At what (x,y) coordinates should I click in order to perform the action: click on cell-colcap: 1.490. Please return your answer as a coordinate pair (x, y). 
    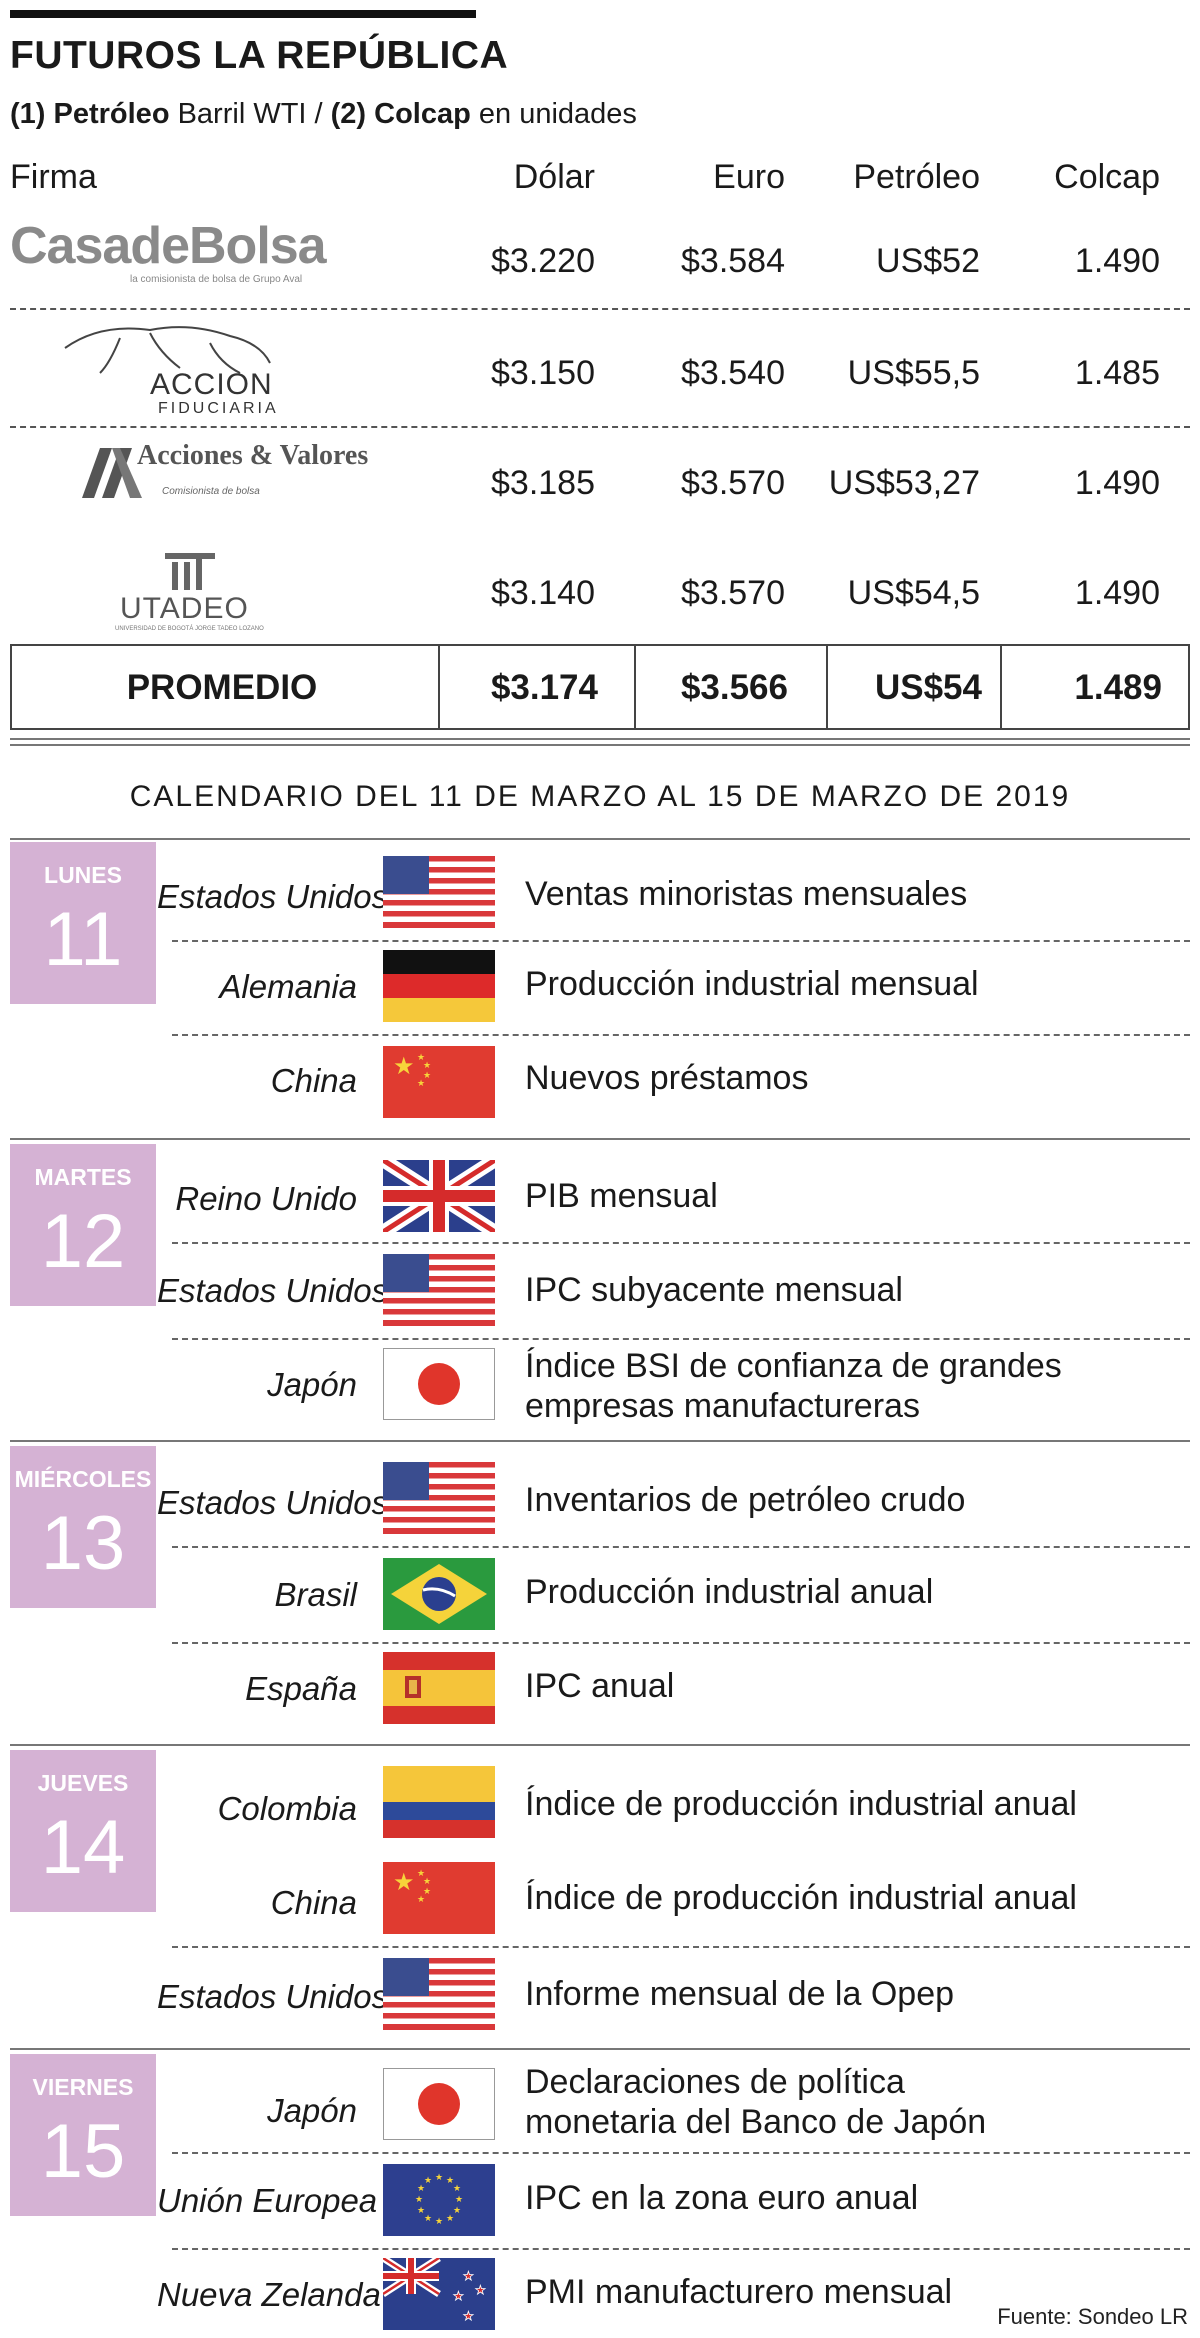
    Looking at the image, I should click on (1117, 593).